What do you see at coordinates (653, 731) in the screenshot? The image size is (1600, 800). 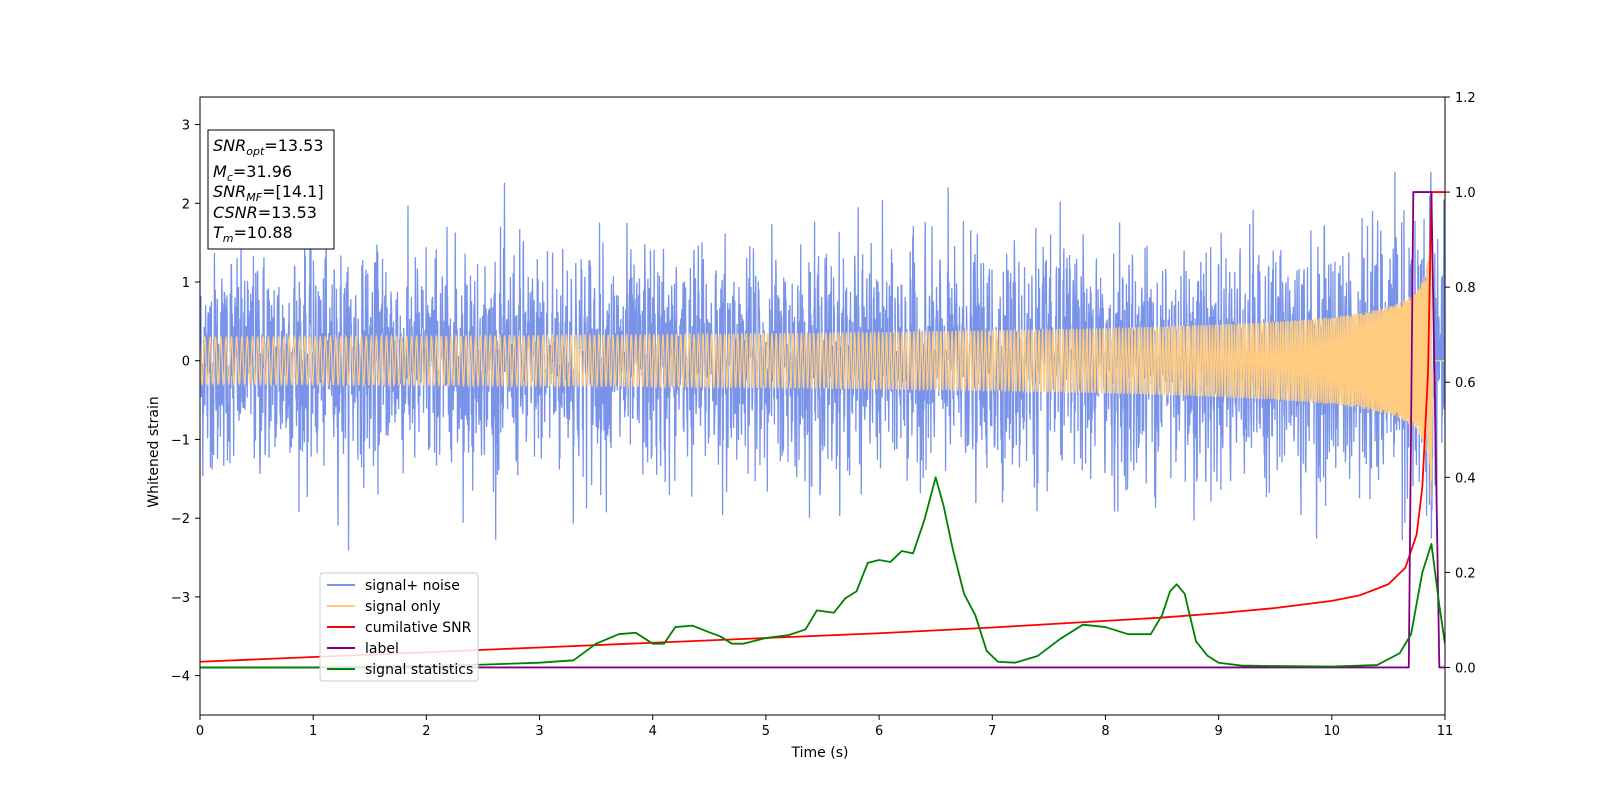 I see `x-tick-label: 4` at bounding box center [653, 731].